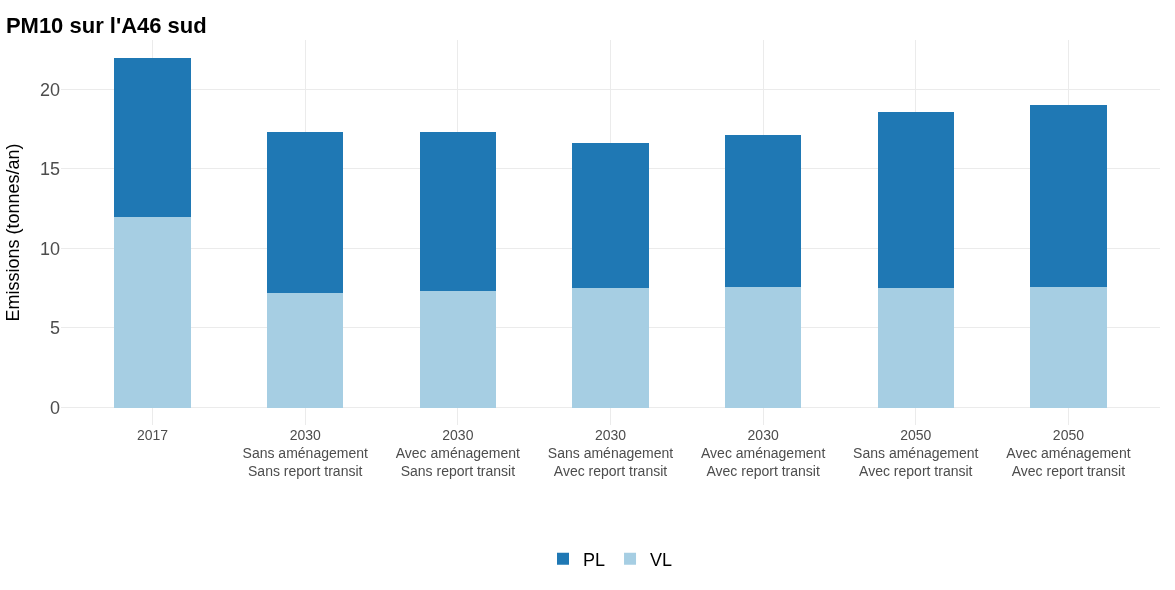 This screenshot has height=590, width=1175. What do you see at coordinates (54, 407) in the screenshot?
I see `y-tick-label: 0` at bounding box center [54, 407].